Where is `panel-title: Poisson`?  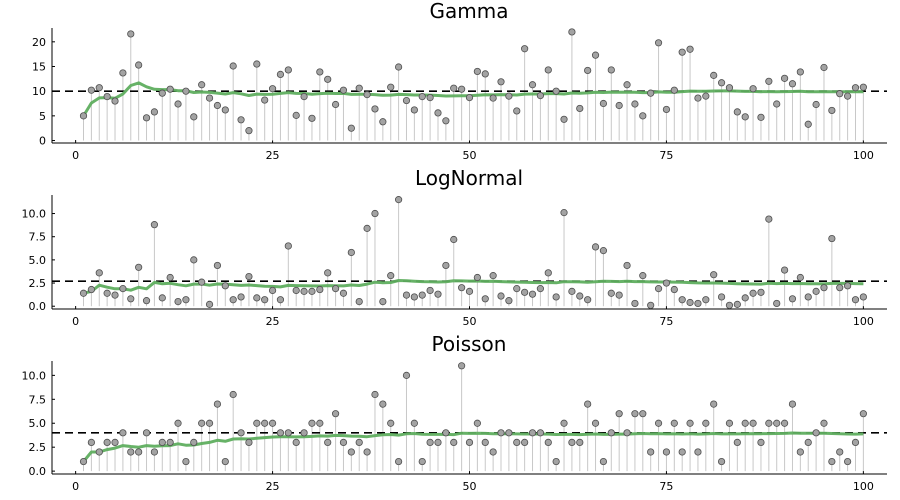
panel-title: Poisson is located at coordinates (469, 344).